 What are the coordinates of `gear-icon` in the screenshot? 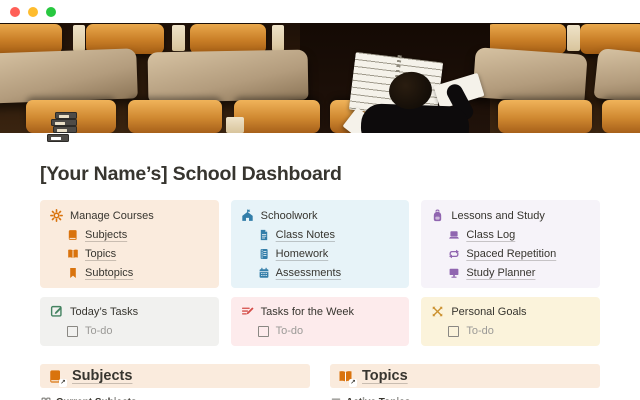 It's located at (56, 215).